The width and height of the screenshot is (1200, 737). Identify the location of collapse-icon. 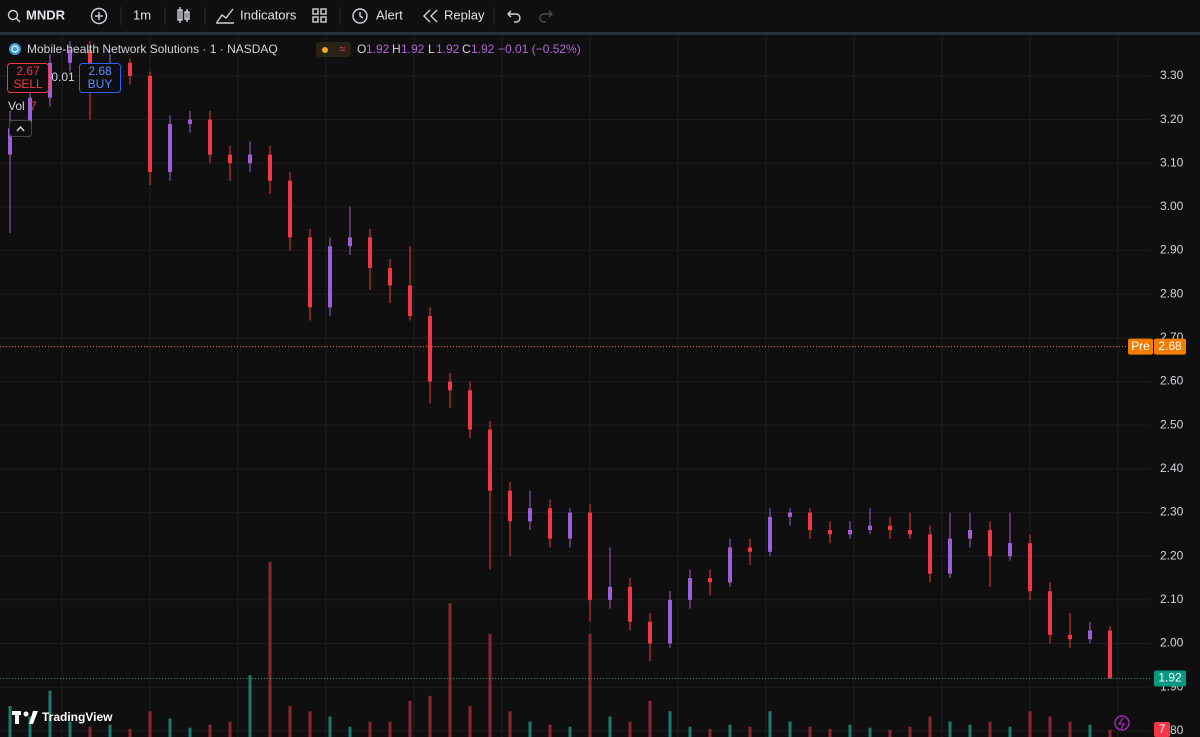
(20, 128).